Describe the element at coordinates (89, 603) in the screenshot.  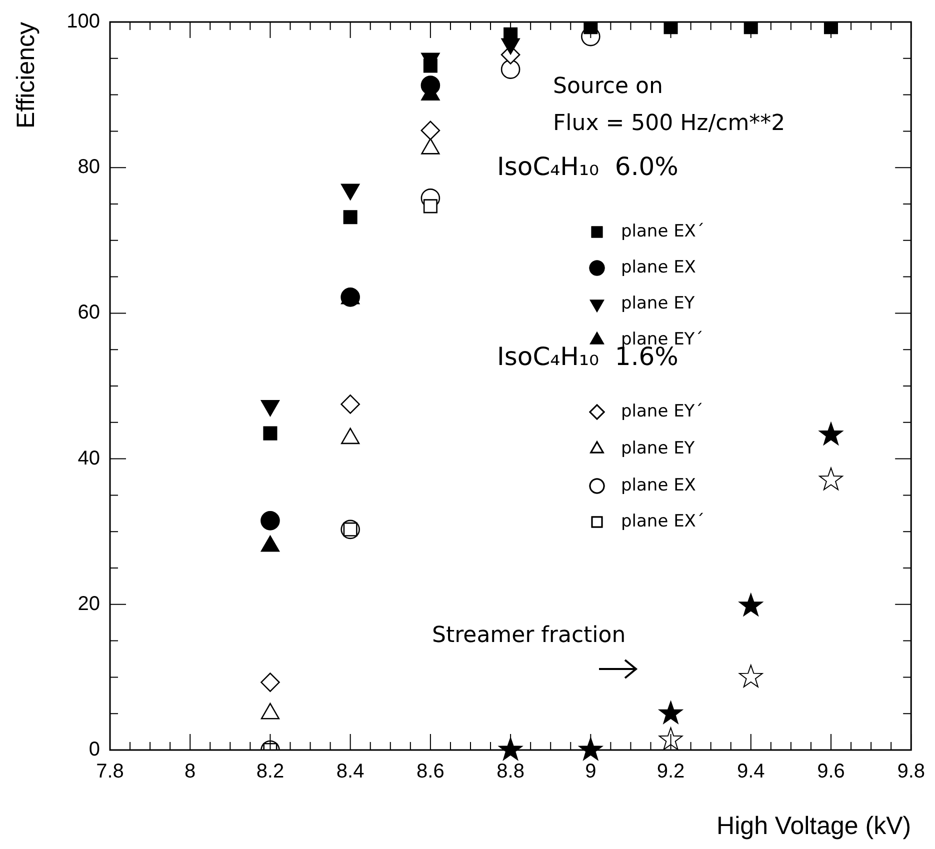
I see `y-tick-label: 20` at that location.